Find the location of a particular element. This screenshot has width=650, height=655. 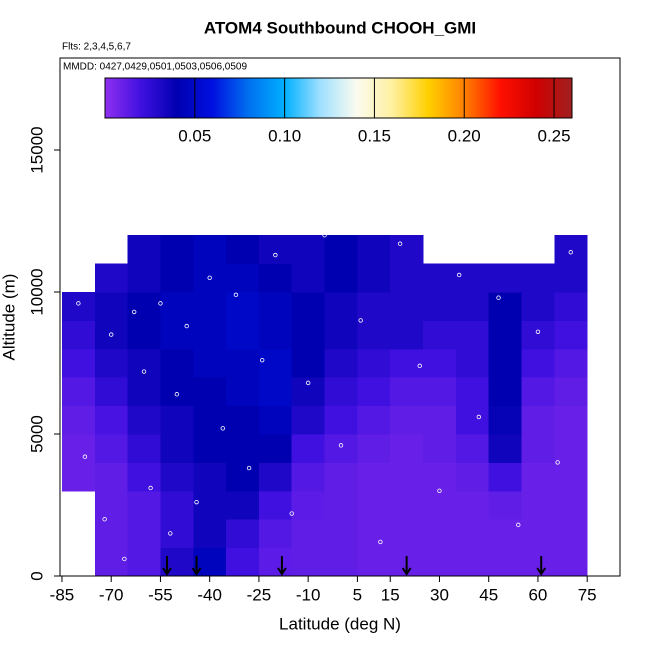

note: MMDD: 0427,0429,0501,0503,0506,0509 is located at coordinates (155, 67).